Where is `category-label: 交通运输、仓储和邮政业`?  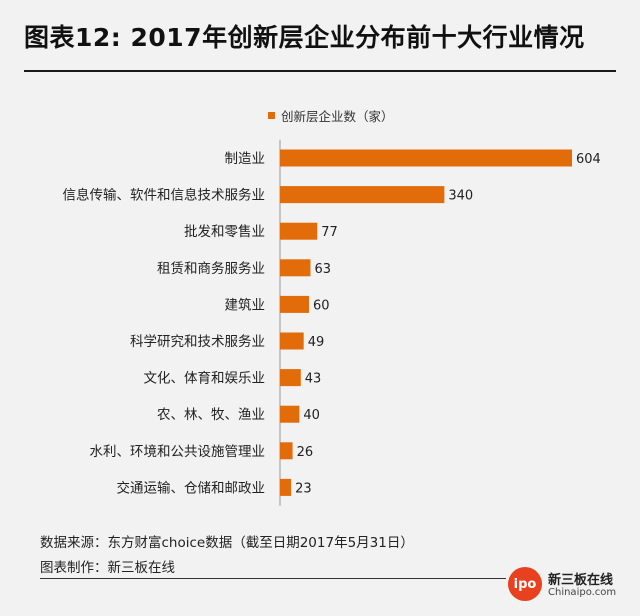 category-label: 交通运输、仓储和邮政业 is located at coordinates (191, 487).